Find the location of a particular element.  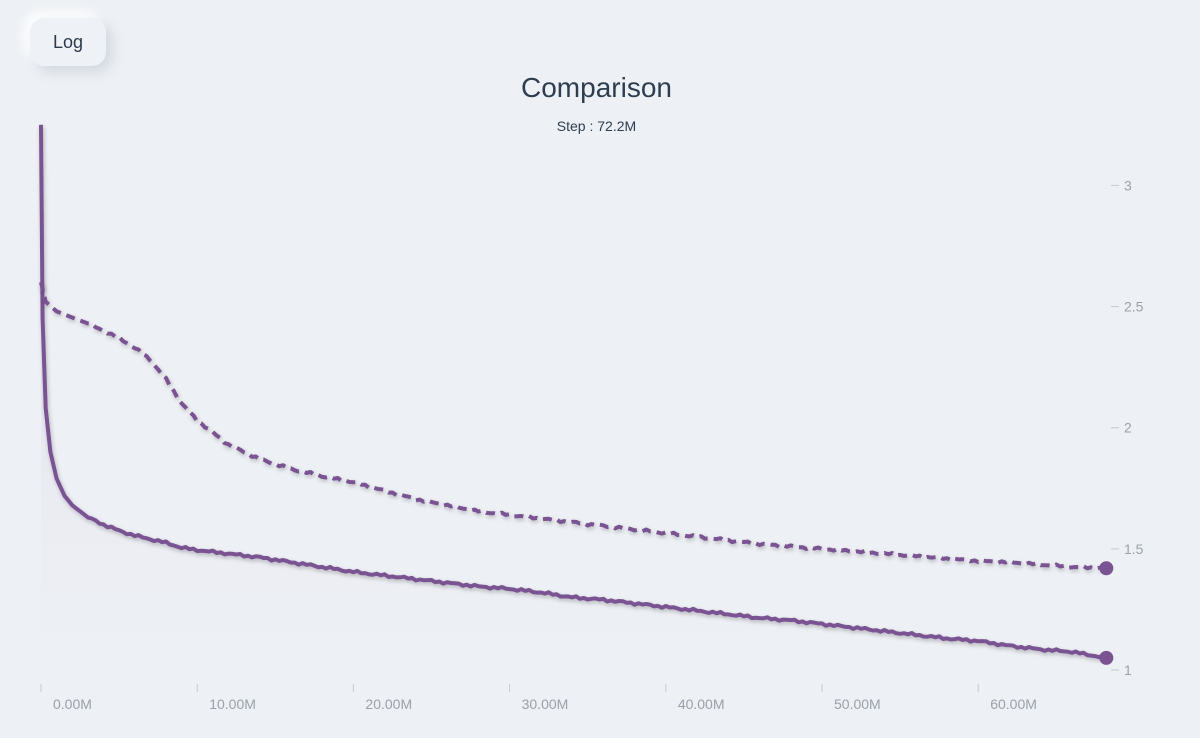

chart-subtitle: Step : 72.2M is located at coordinates (596, 126).